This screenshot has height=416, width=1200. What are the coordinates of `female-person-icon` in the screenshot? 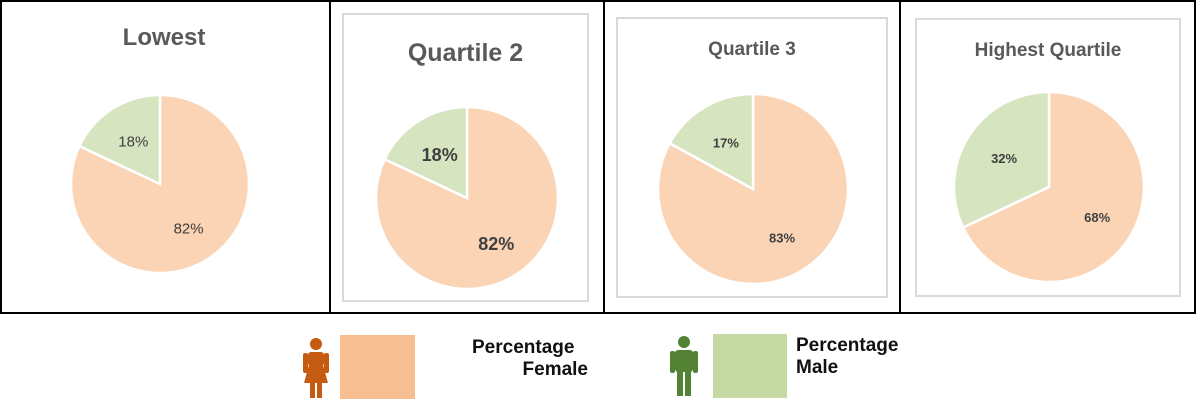 It's located at (316, 368).